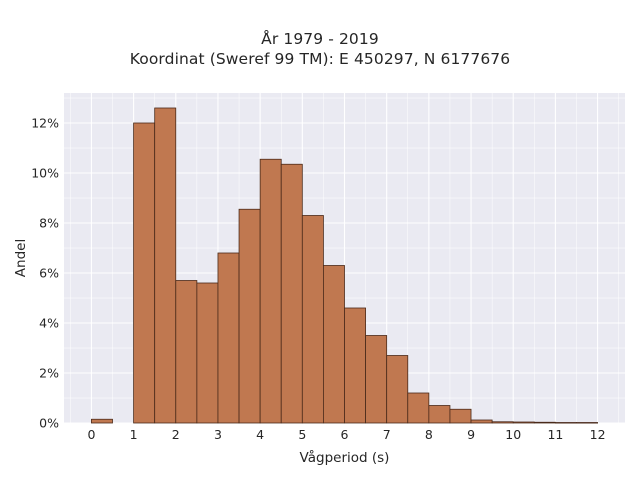 The image size is (640, 480). What do you see at coordinates (387, 434) in the screenshot?
I see `x-tick-label: 7` at bounding box center [387, 434].